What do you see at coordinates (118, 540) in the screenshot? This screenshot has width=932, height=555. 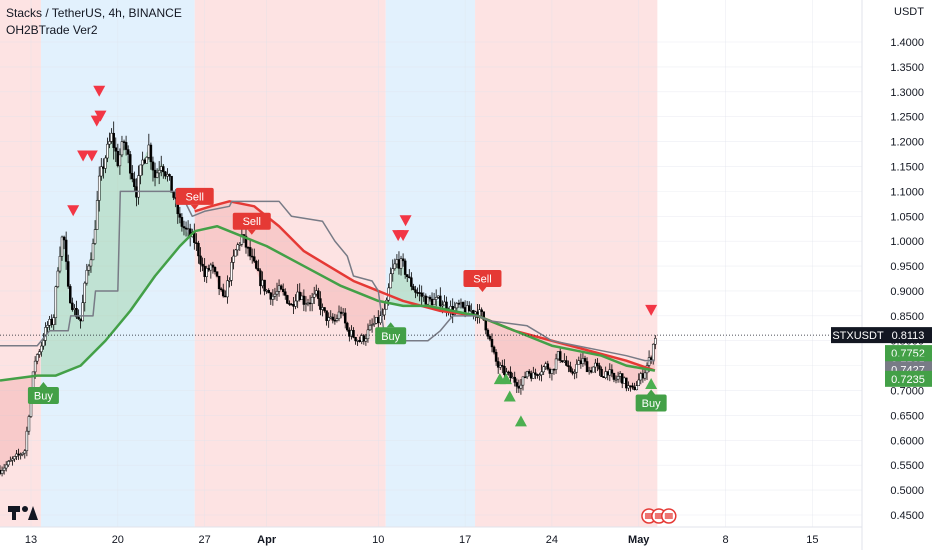 I see `x-tick-label-1: 20` at bounding box center [118, 540].